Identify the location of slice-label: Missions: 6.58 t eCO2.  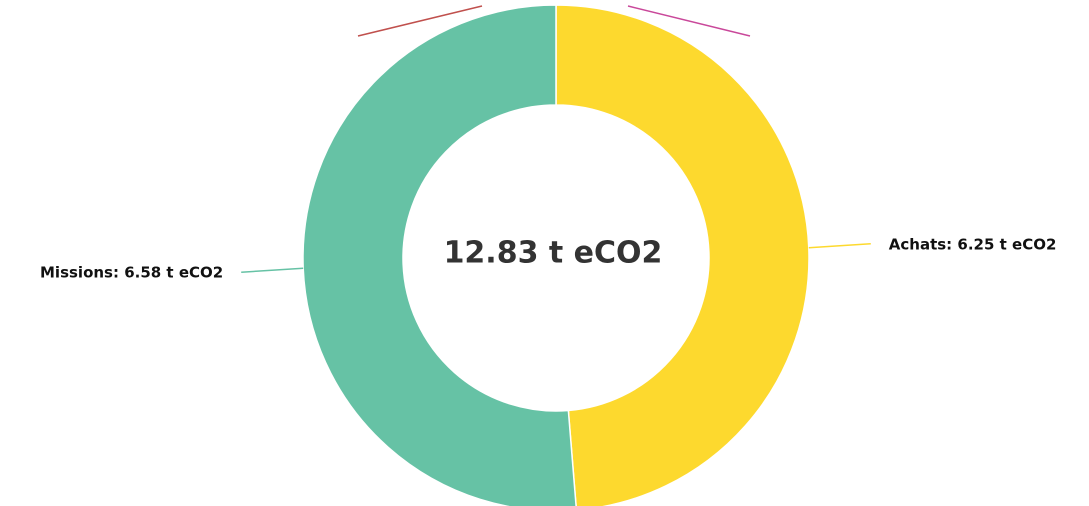
(131, 273).